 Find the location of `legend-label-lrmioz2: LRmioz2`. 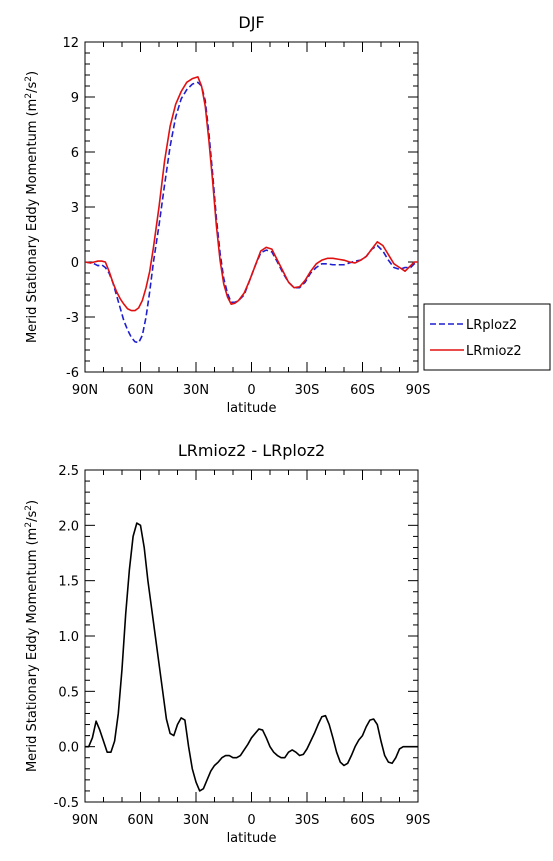

legend-label-lrmioz2: LRmioz2 is located at coordinates (494, 351).